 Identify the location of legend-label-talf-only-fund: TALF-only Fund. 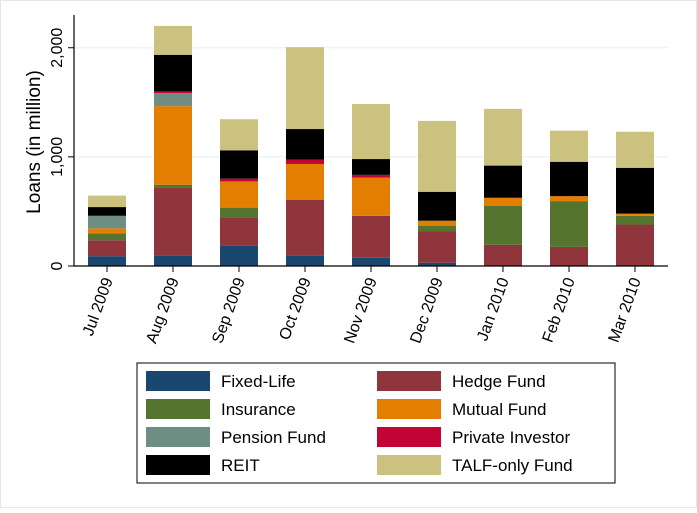
(512, 465).